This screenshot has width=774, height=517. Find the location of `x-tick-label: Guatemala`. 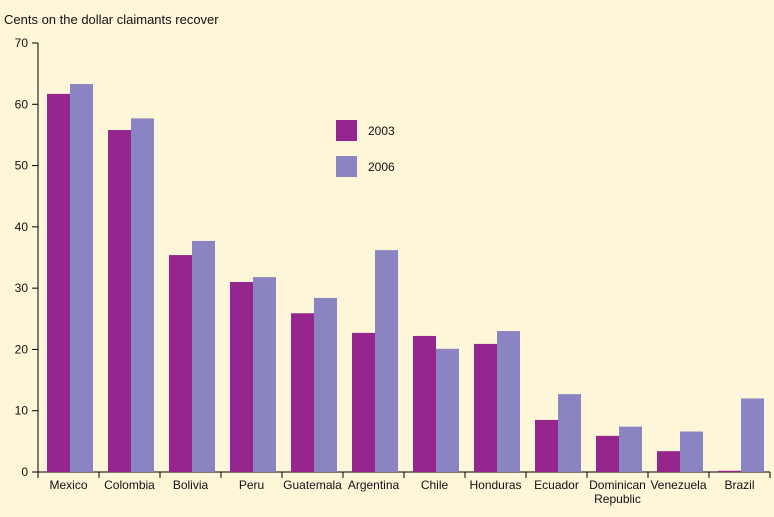

x-tick-label: Guatemala is located at coordinates (312, 485).